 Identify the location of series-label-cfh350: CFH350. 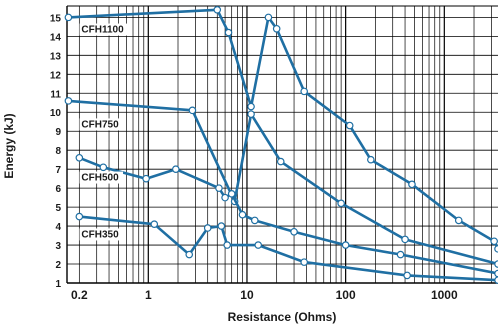
(100, 234).